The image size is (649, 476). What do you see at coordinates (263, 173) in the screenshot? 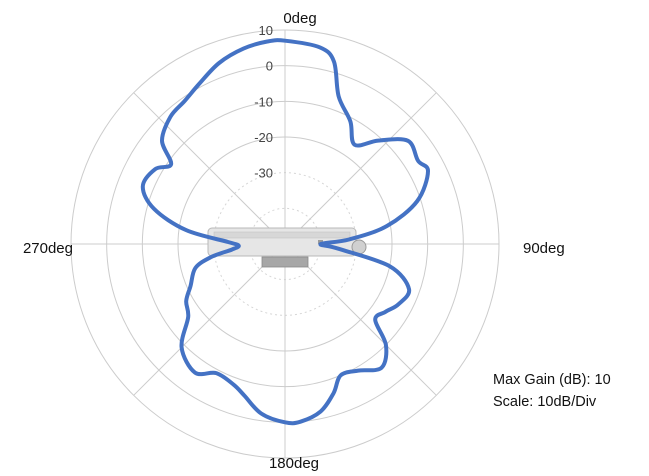
I see `radial-tick-label: -30` at bounding box center [263, 173].